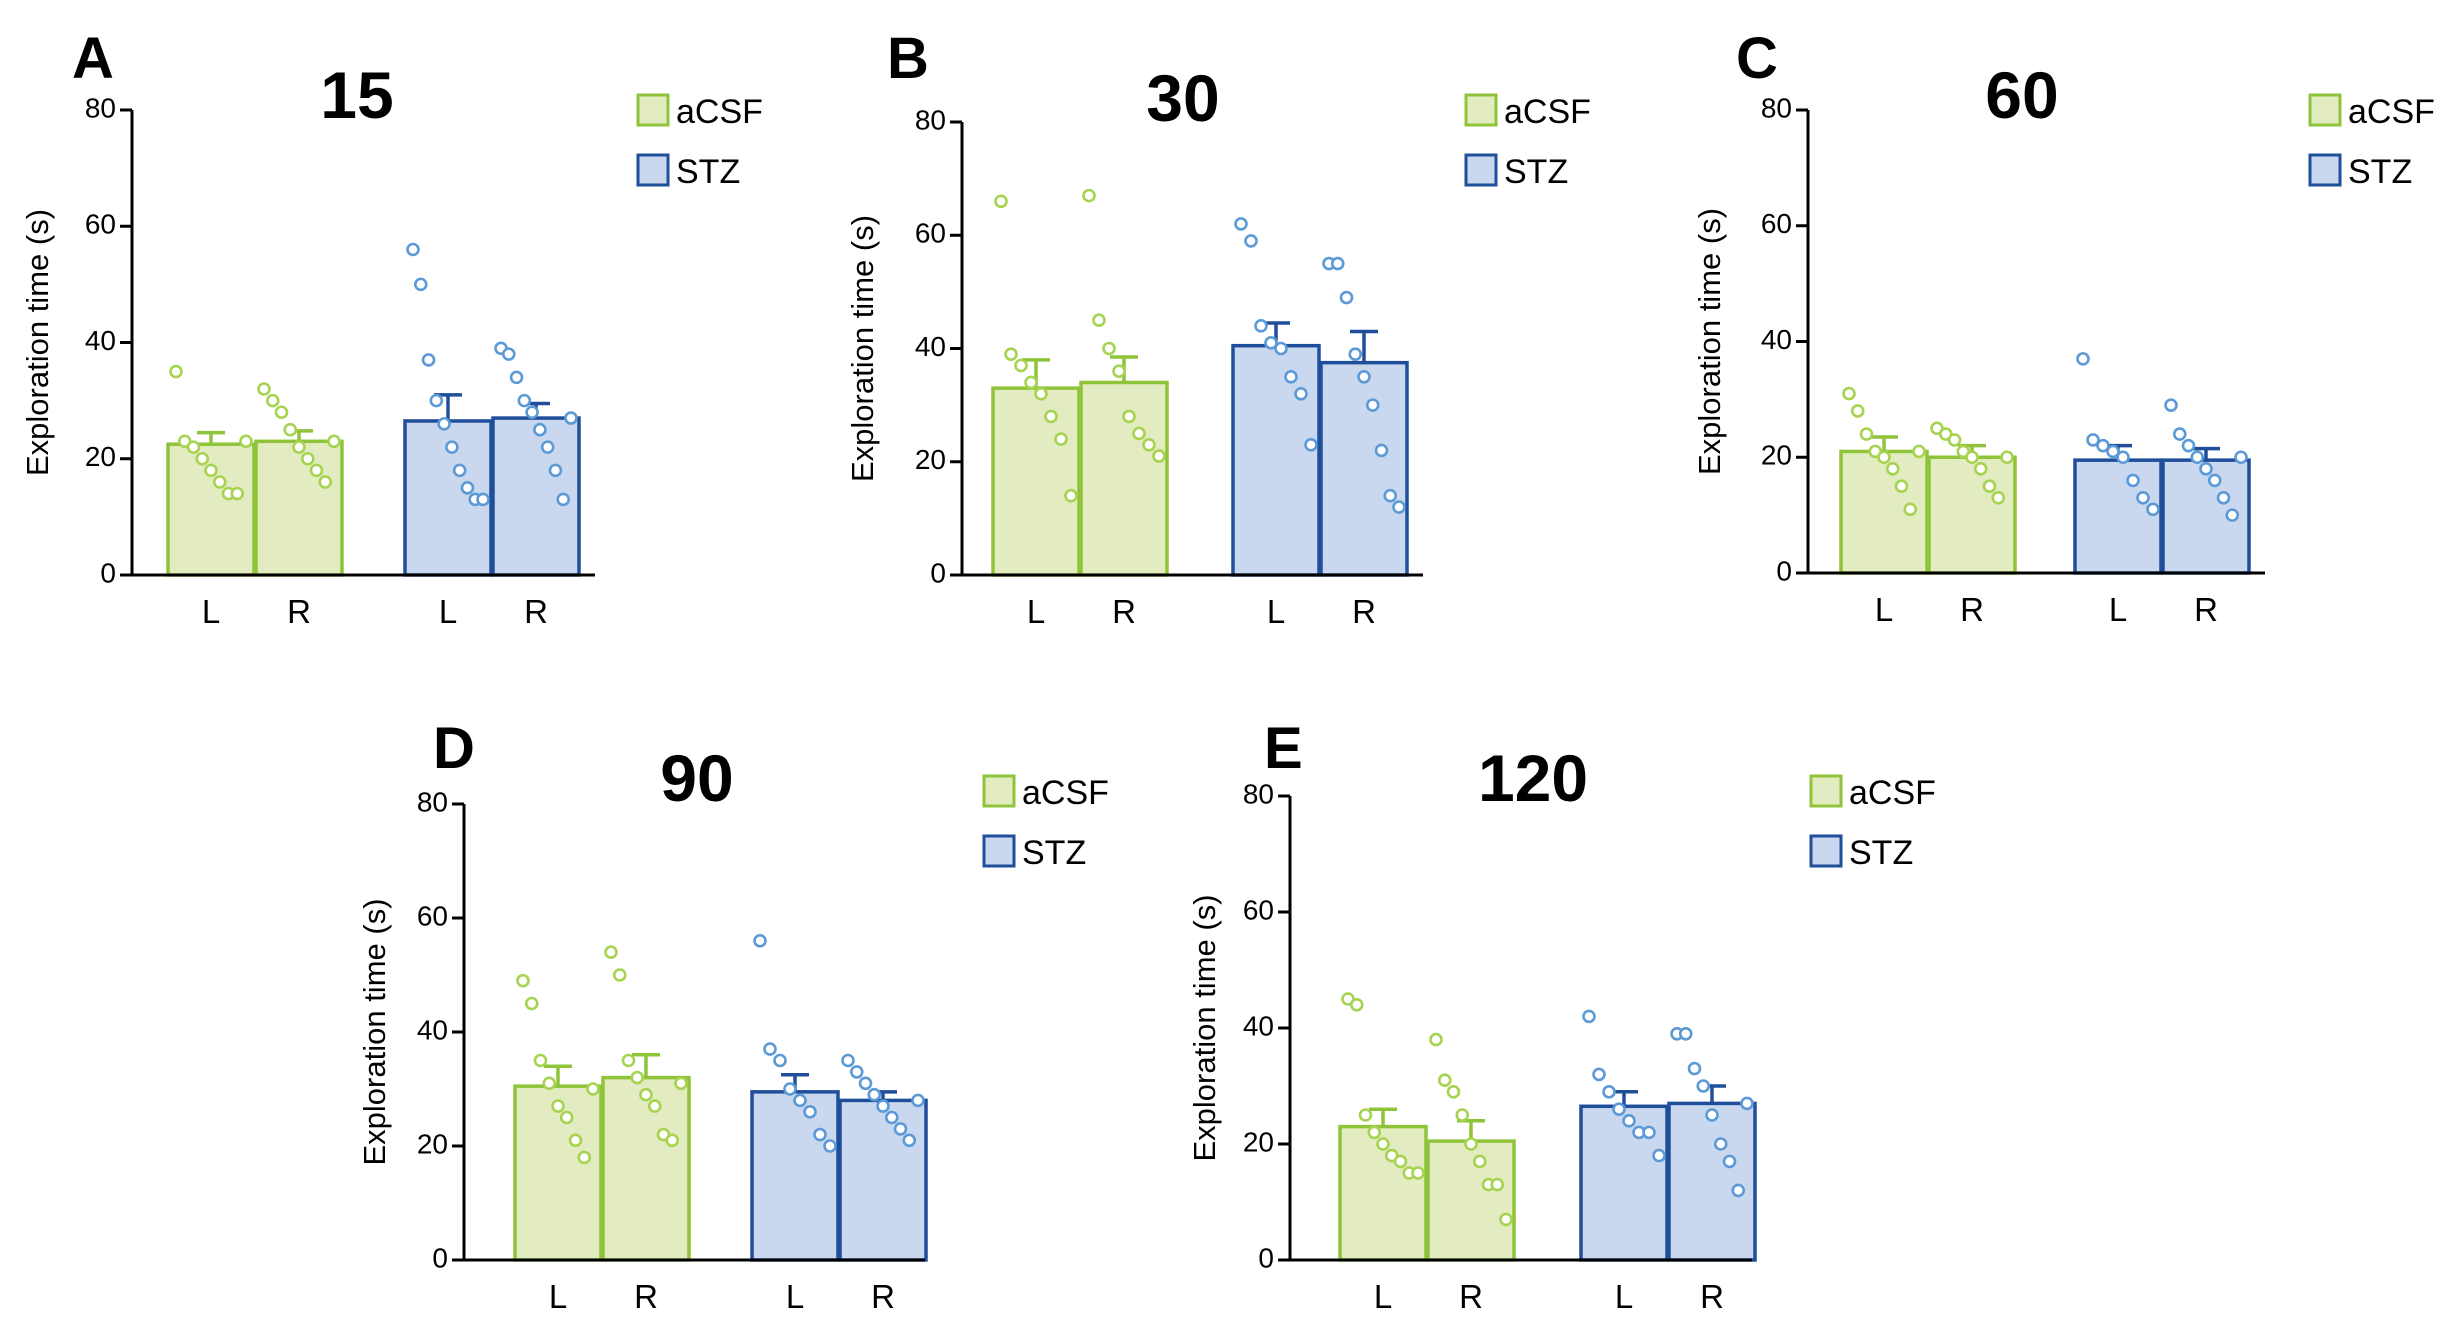 The height and width of the screenshot is (1341, 2450). What do you see at coordinates (1757, 58) in the screenshot?
I see `panel-letter: C` at bounding box center [1757, 58].